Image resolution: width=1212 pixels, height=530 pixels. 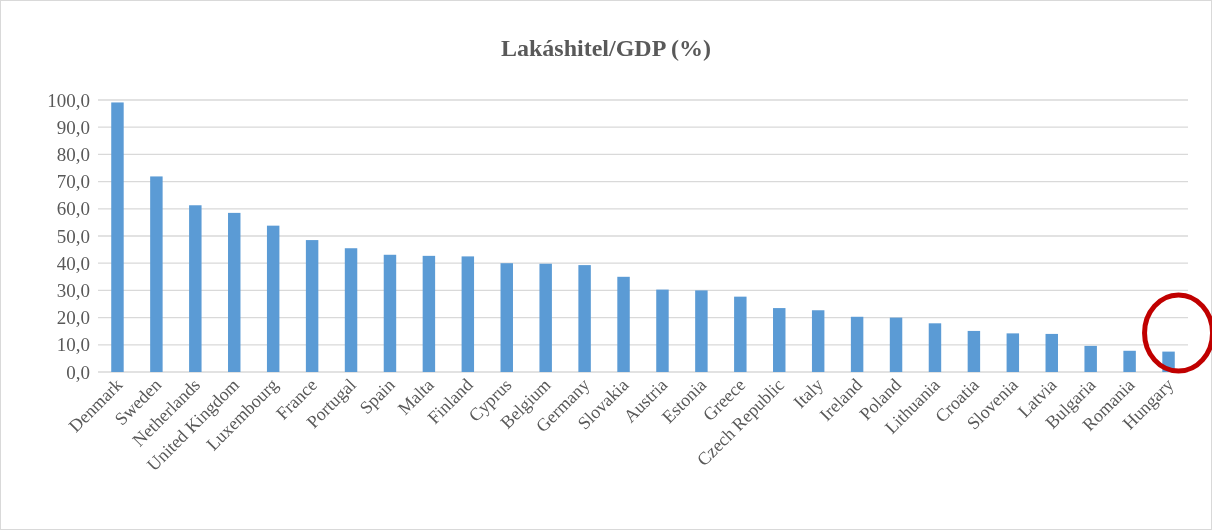 I want to click on y-tick-label: 90,0, so click(x=73, y=127).